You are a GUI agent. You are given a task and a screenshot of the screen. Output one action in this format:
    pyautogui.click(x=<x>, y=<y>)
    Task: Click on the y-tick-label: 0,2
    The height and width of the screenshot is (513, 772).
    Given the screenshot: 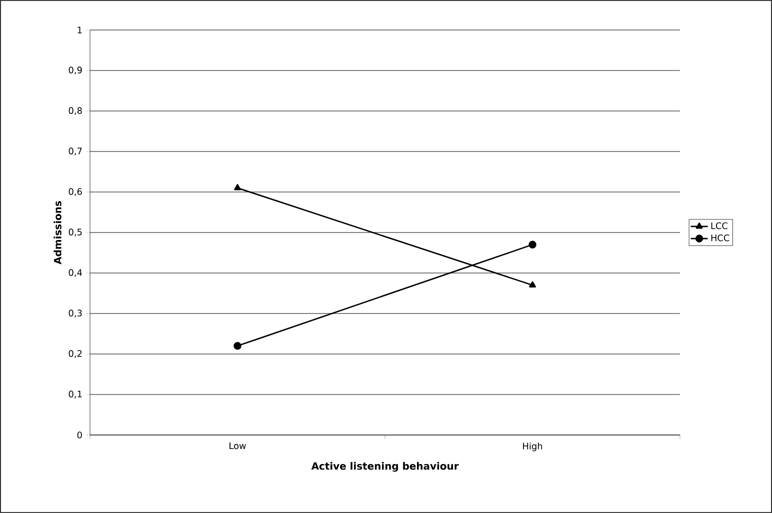 What is the action you would take?
    pyautogui.click(x=75, y=354)
    